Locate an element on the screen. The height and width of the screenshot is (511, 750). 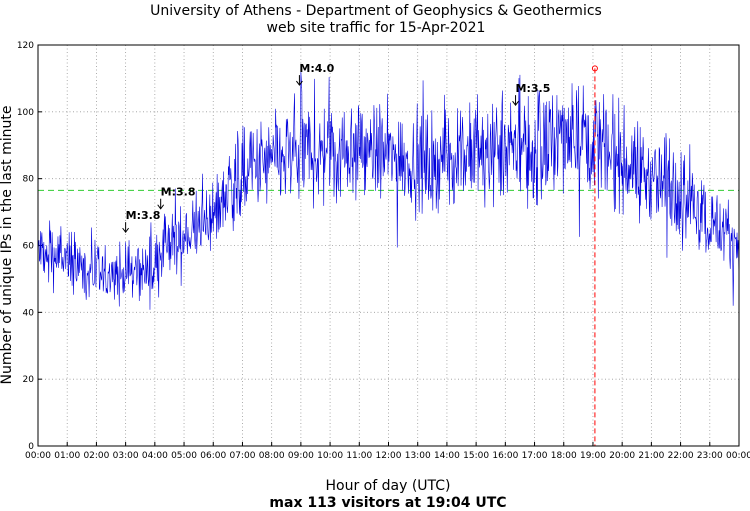
y-tick-label: 40 is located at coordinates (29, 313).